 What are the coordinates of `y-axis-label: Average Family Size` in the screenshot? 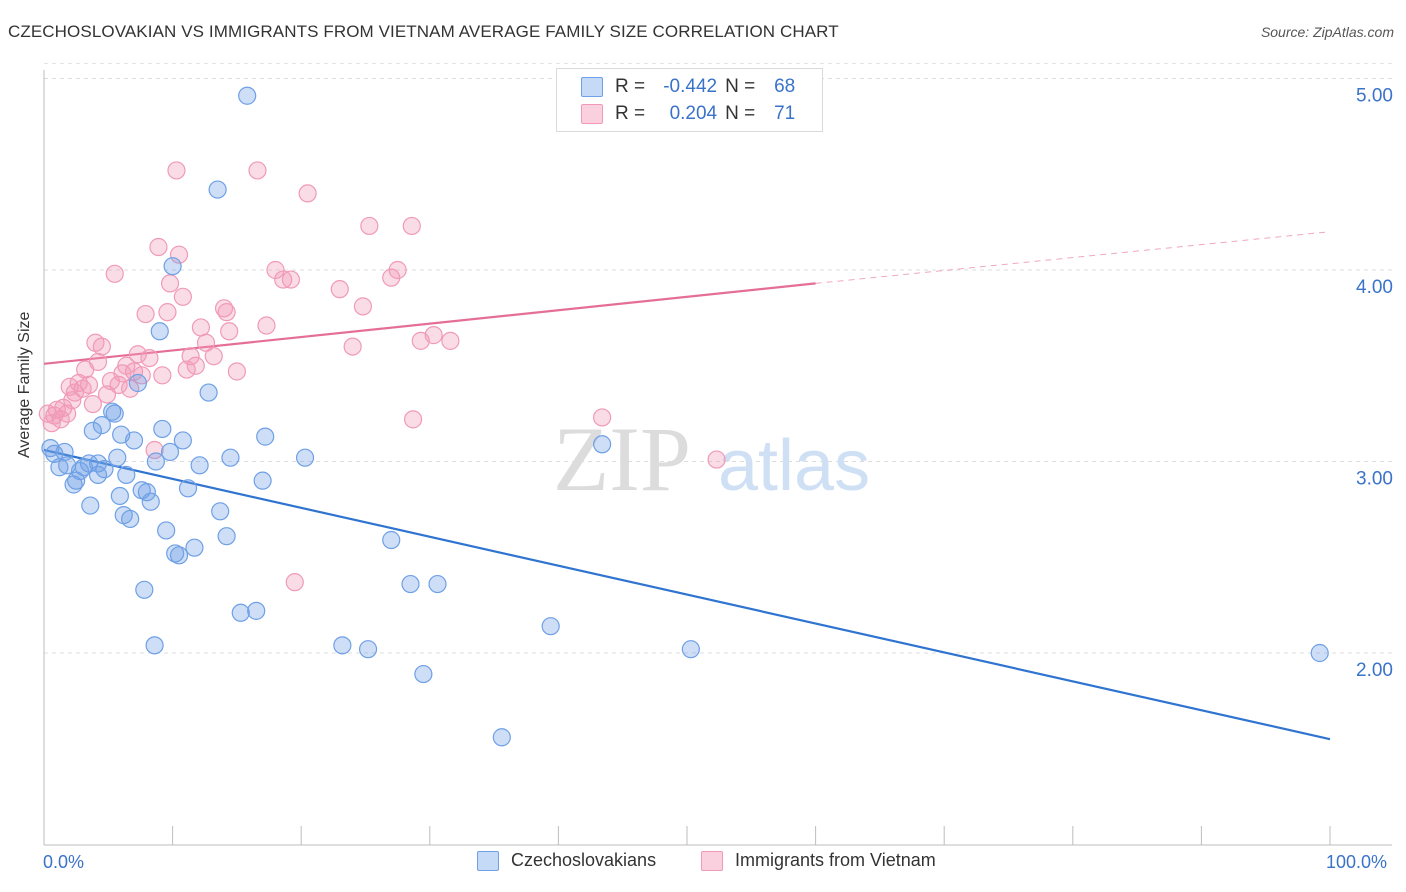 It's located at (24, 384).